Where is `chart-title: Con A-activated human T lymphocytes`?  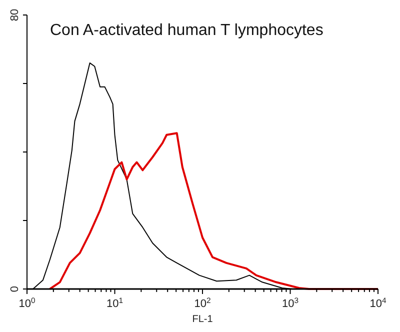
chart-title: Con A-activated human T lymphocytes is located at coordinates (187, 30).